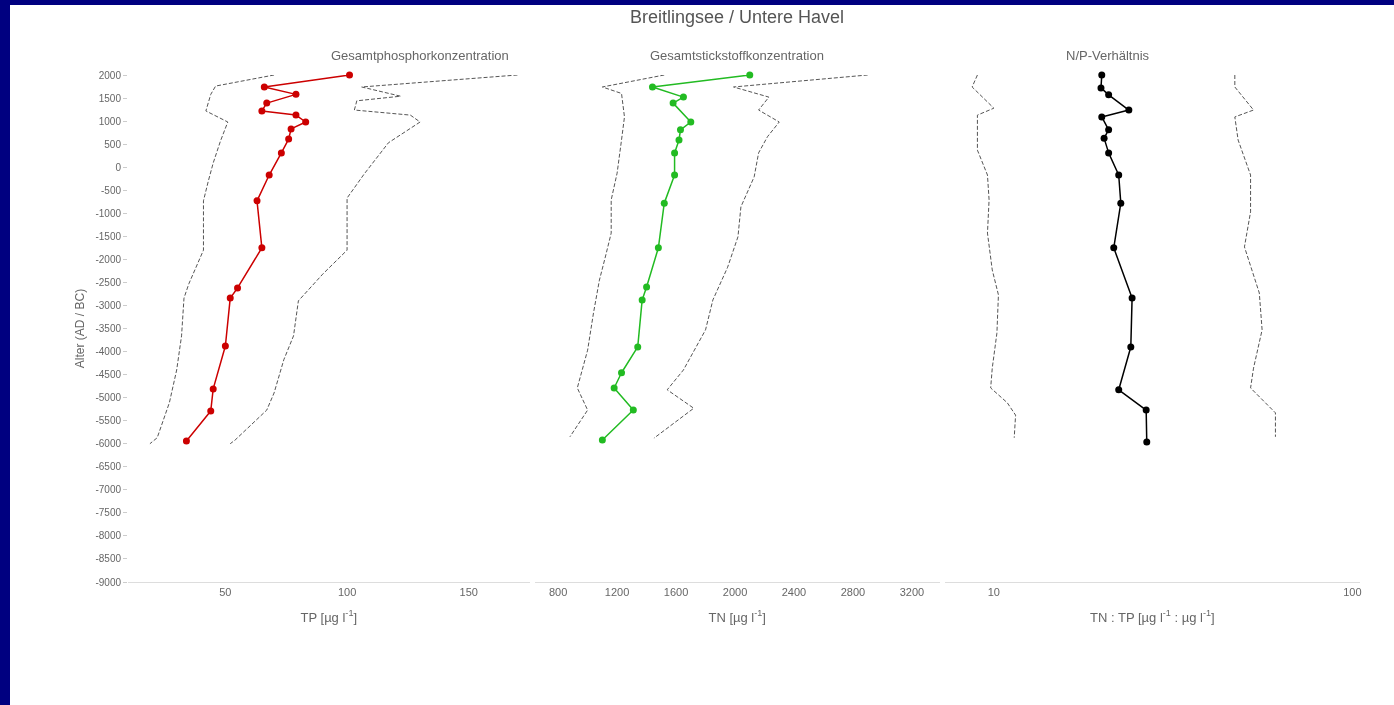 The image size is (1394, 705). I want to click on chart-subtitle: Gesamtstickstoffkonzentration, so click(737, 55).